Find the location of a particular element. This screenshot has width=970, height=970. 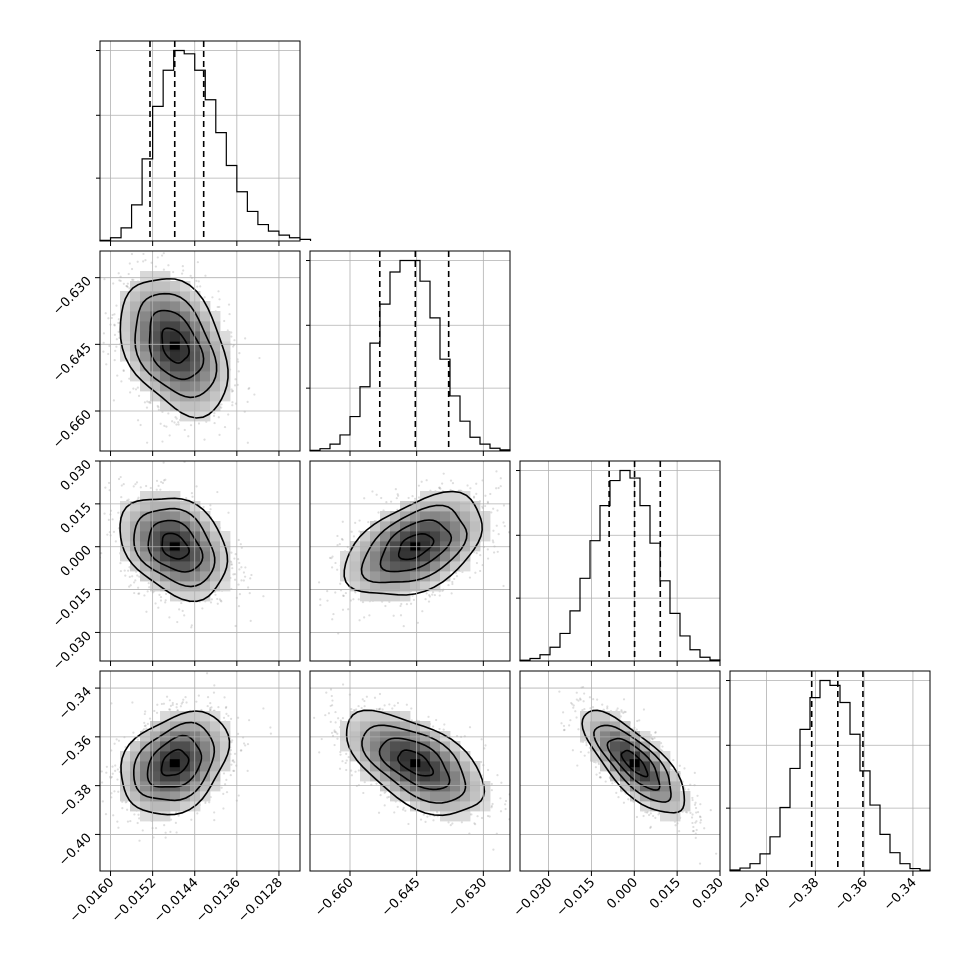

panel-content is located at coordinates (437, 561).